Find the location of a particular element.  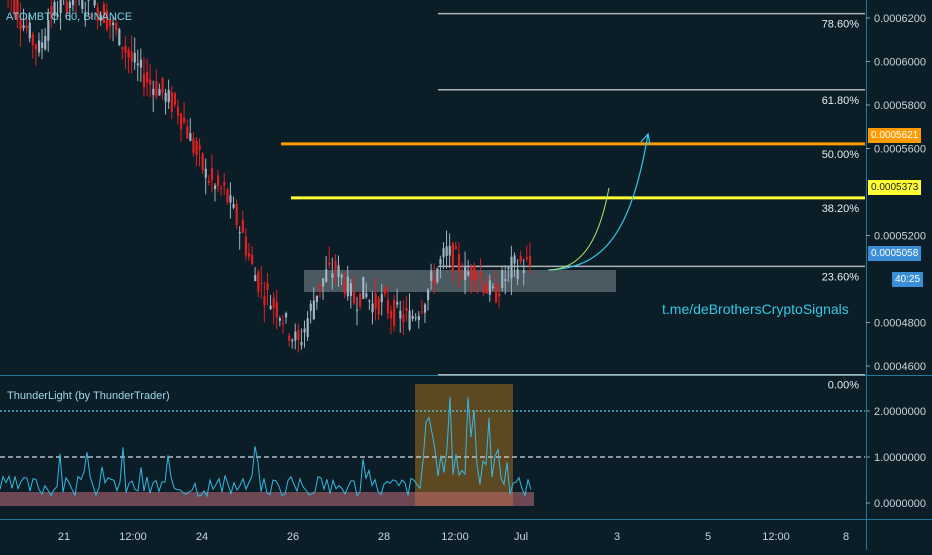

indicator-tick-label: 2.0000000 is located at coordinates (900, 412).